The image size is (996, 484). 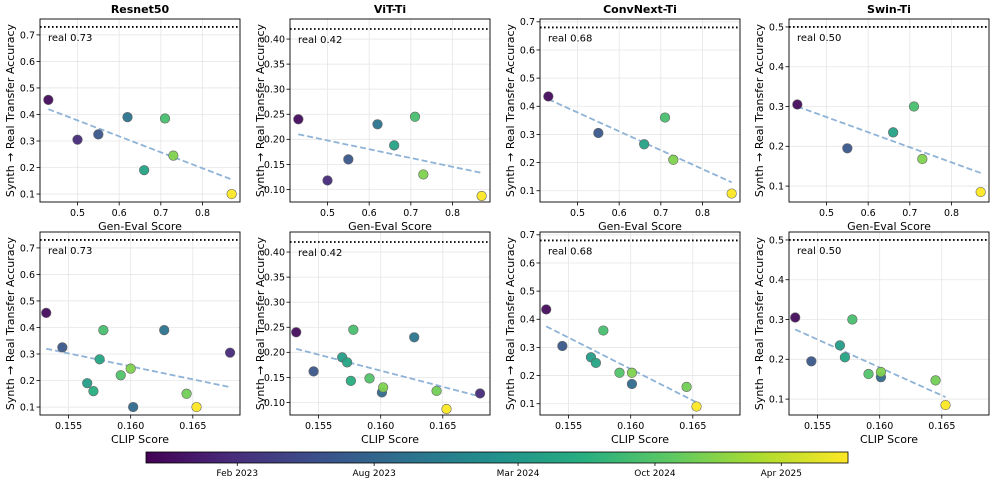 I want to click on x-tick-label: 0.155, so click(x=817, y=426).